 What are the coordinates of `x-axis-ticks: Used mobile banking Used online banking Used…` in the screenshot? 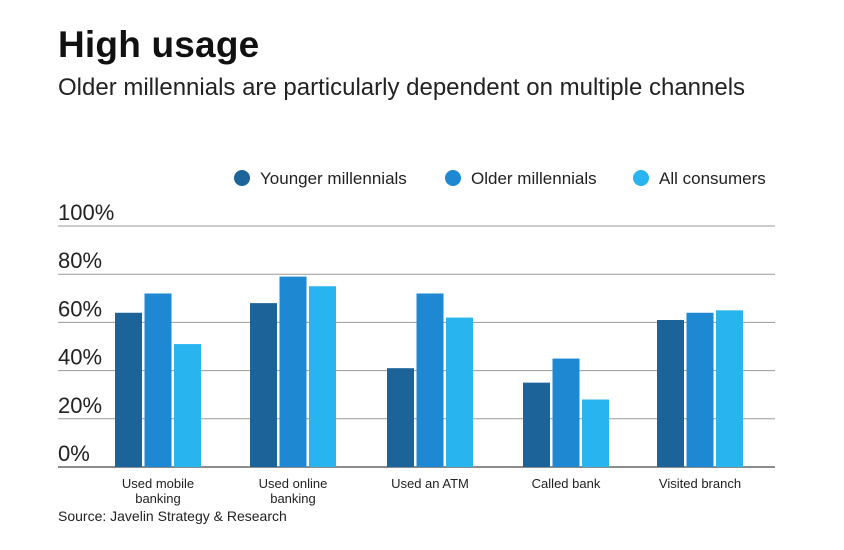 It's located at (431, 491).